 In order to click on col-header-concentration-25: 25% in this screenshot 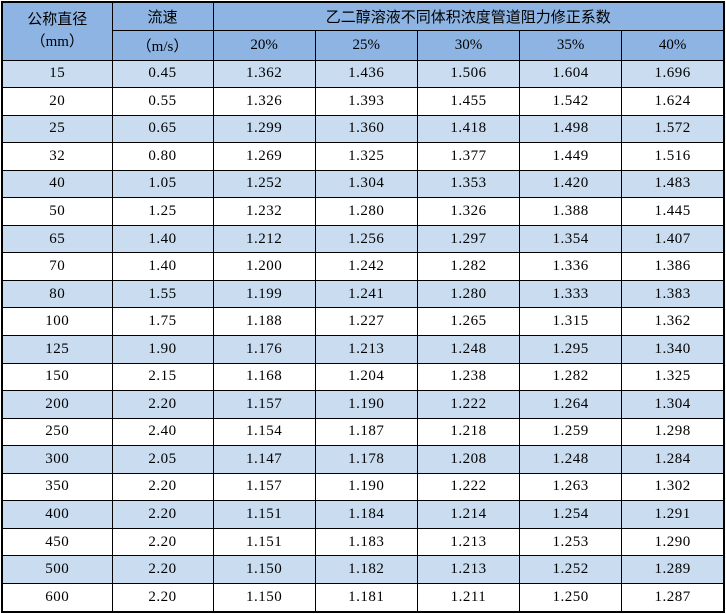, I will do `click(366, 45)`.